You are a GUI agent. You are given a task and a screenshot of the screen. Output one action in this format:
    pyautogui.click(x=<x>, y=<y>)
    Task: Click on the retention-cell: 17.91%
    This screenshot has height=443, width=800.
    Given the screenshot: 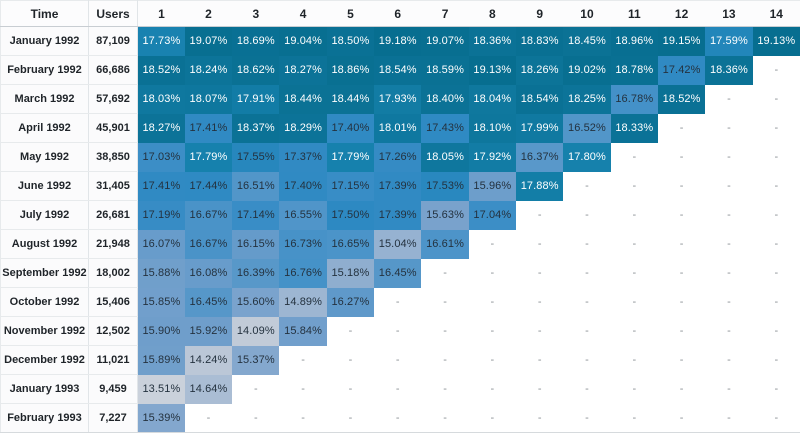 What is the action you would take?
    pyautogui.click(x=256, y=99)
    